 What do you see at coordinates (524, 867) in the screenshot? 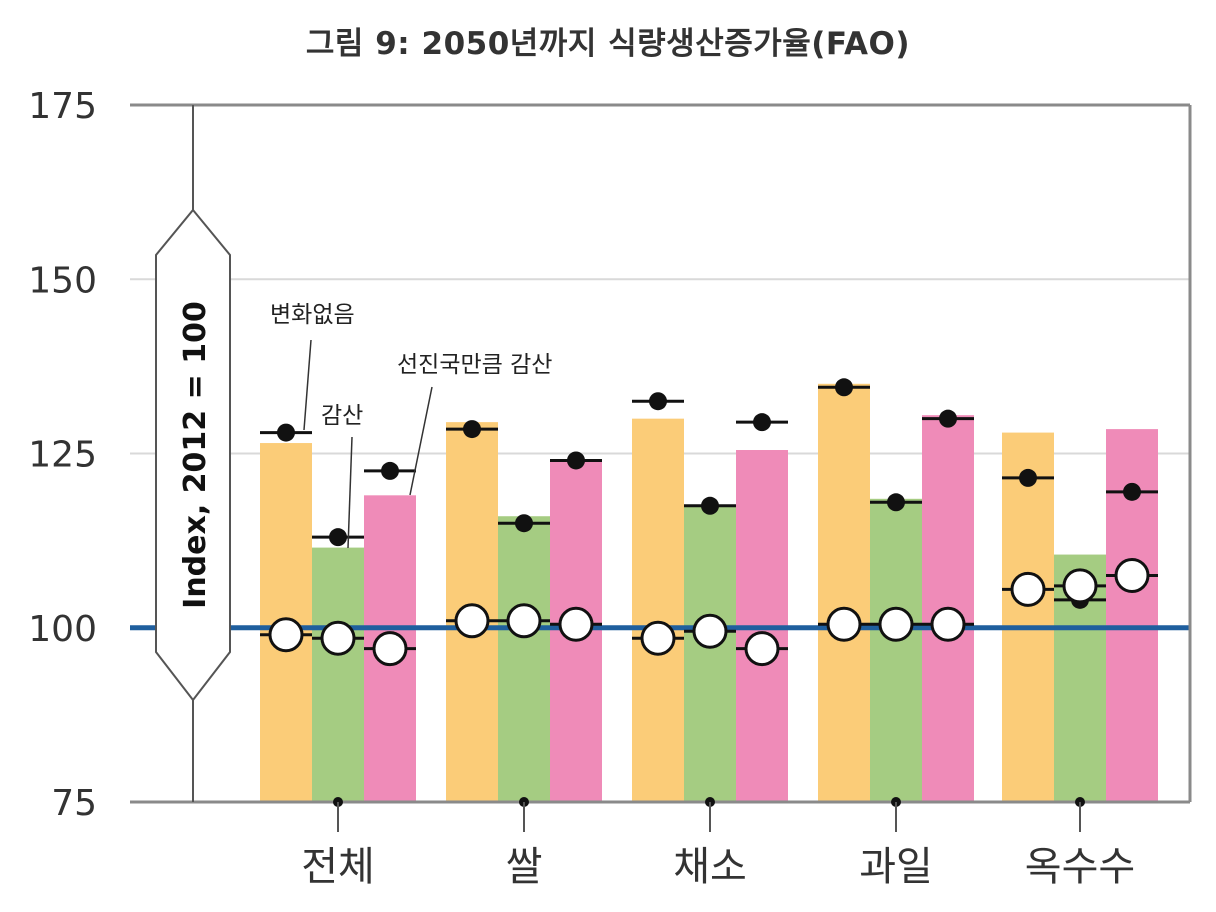
I see `x-tick-label: 쌀` at bounding box center [524, 867].